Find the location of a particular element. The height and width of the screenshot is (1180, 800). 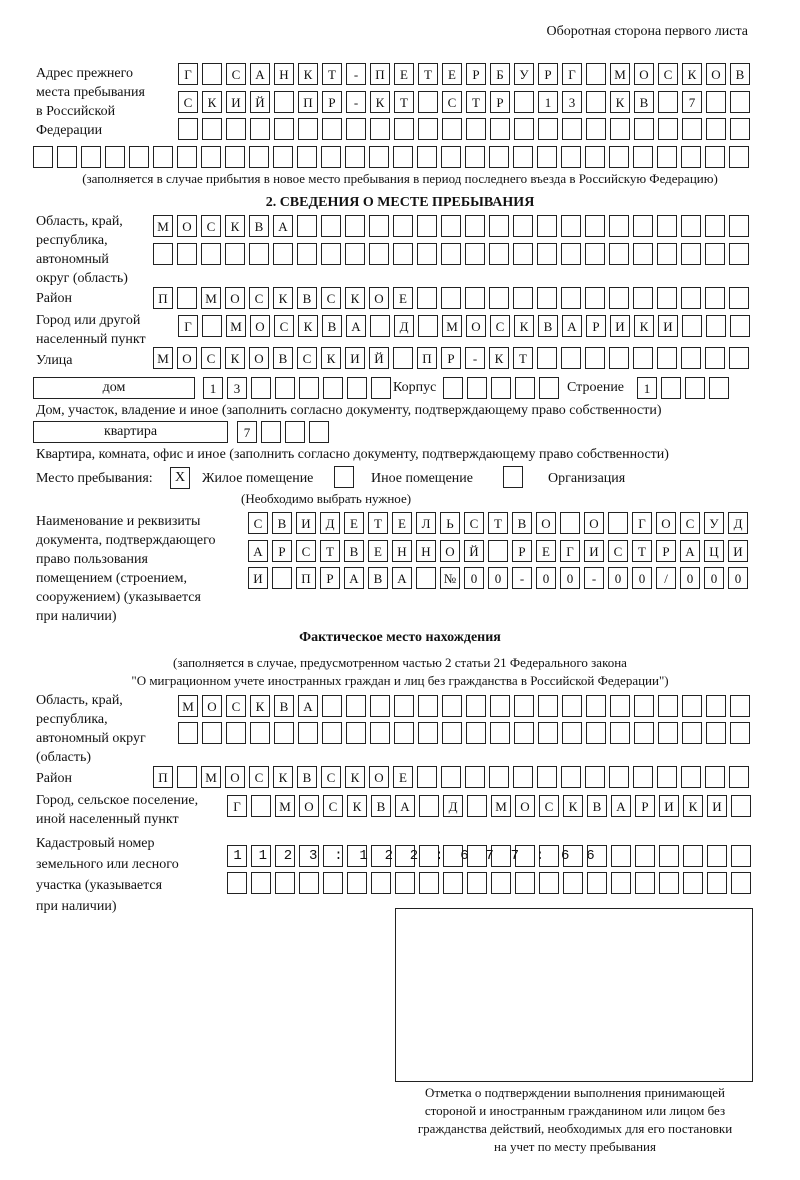

char-cell: П is located at coordinates (163, 298).